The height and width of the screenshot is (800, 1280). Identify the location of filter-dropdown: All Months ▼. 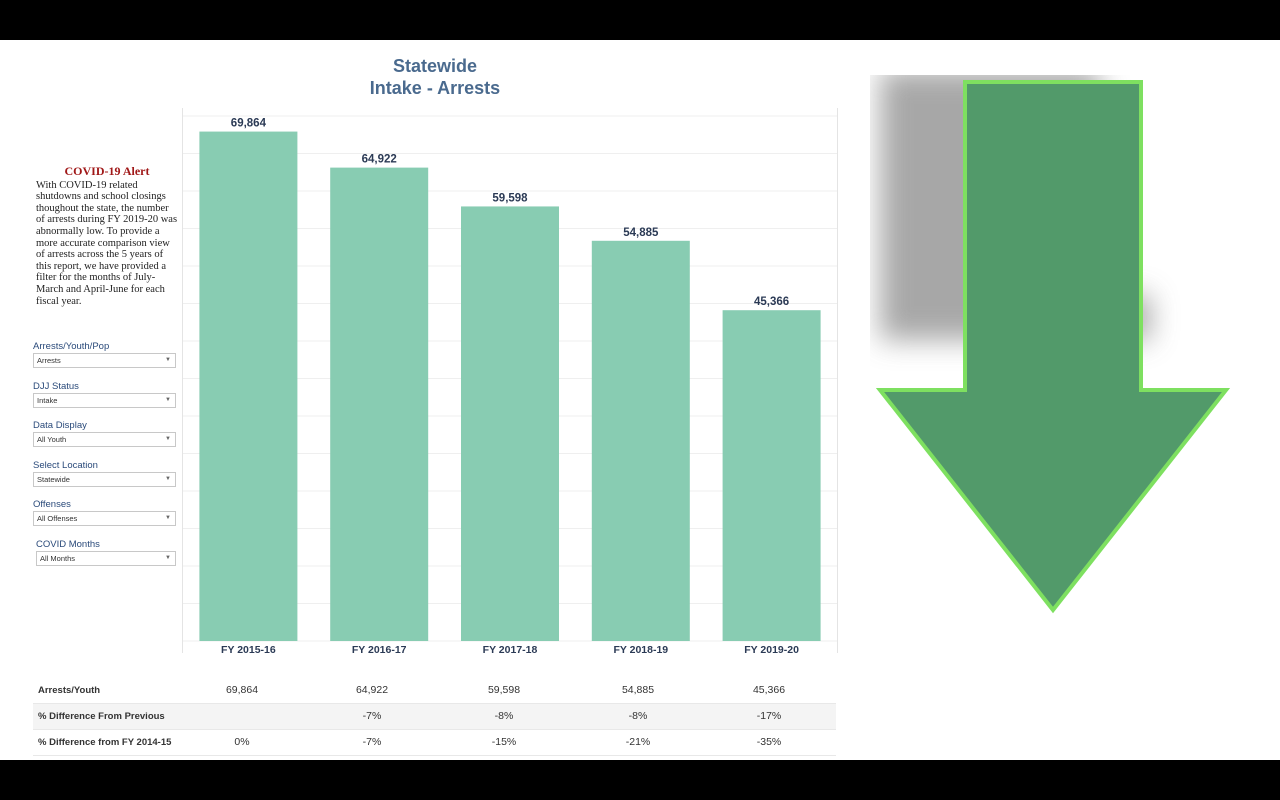
(106, 558).